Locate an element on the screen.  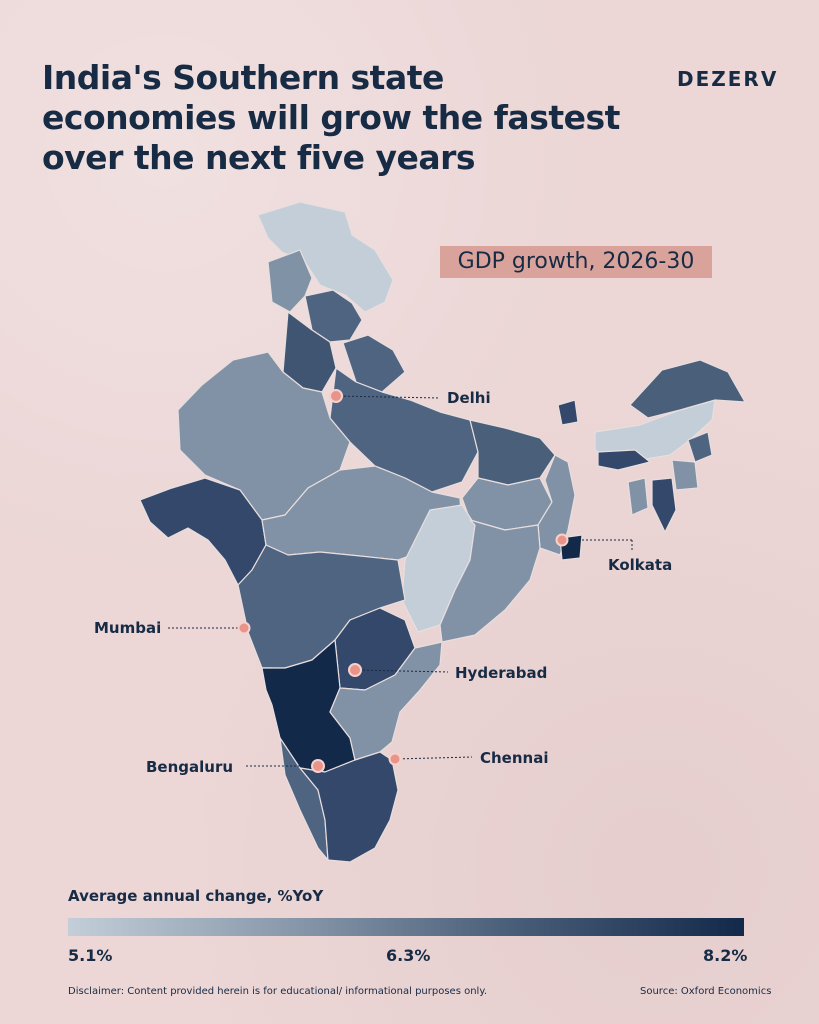
mumbai-marker is located at coordinates (244, 628).